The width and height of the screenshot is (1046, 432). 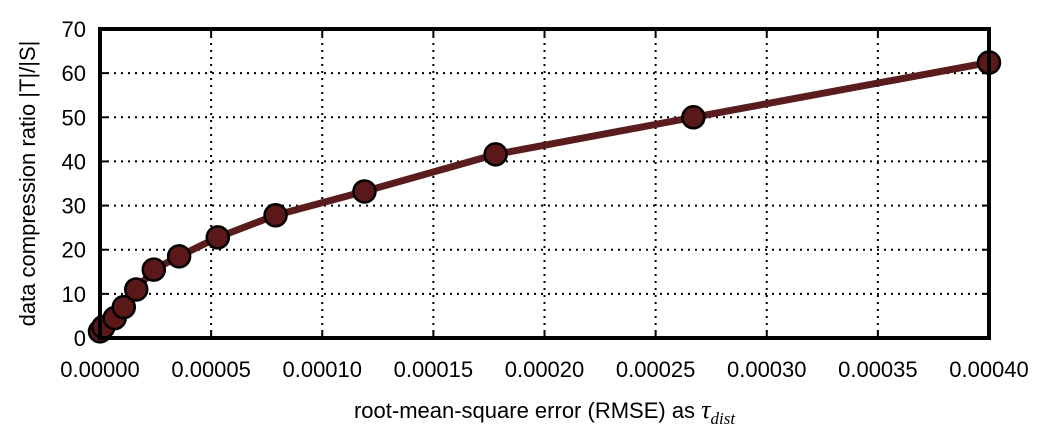 I want to click on x-axis-label-subscript: dist, so click(x=723, y=418).